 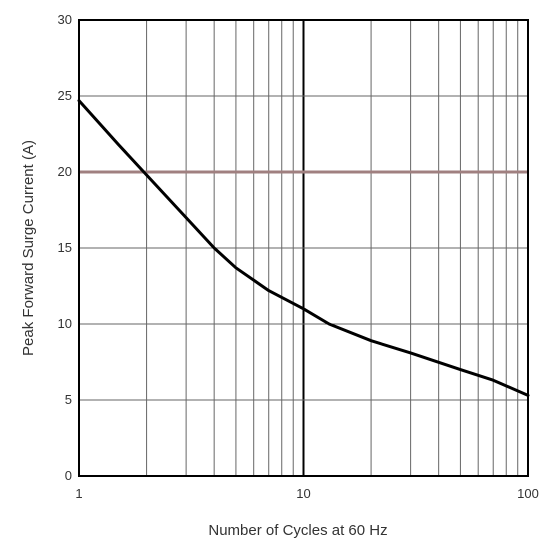 I want to click on y-tick-label: 20, so click(x=65, y=171).